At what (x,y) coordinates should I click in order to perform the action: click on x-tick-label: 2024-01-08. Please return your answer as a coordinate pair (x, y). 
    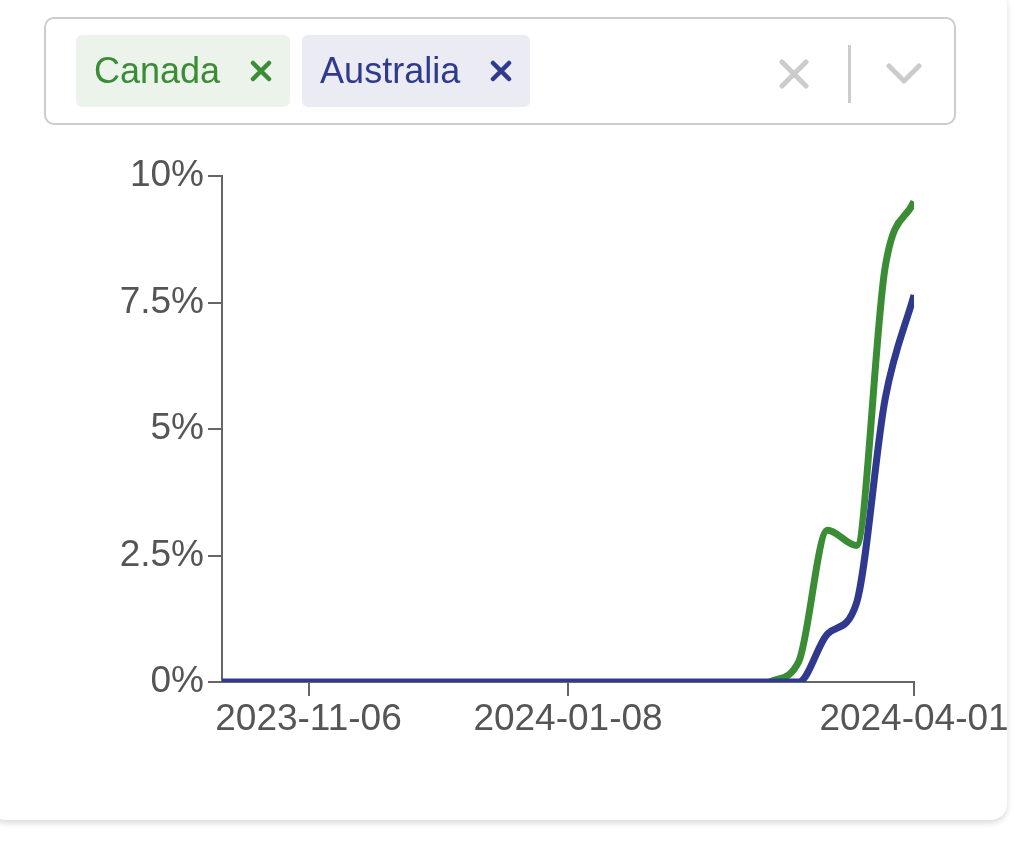
    Looking at the image, I should click on (568, 718).